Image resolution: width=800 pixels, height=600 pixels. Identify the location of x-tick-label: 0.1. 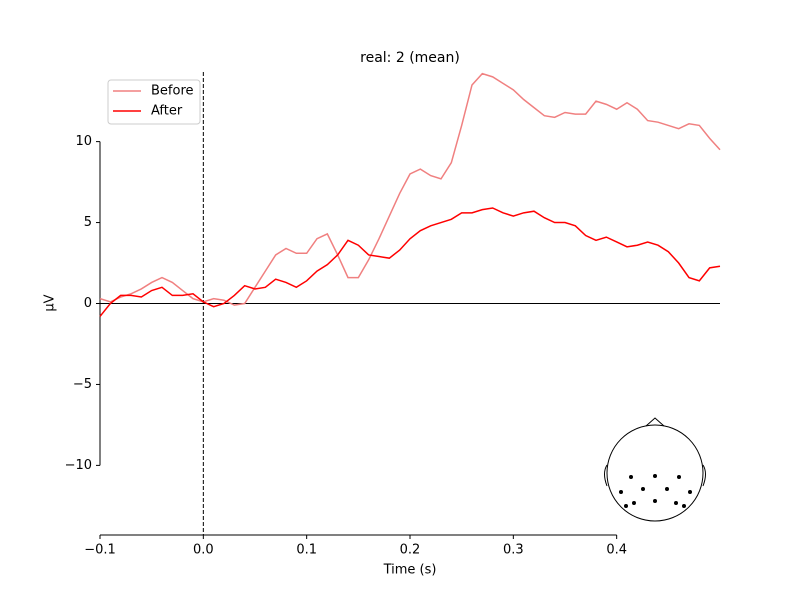
(306, 550).